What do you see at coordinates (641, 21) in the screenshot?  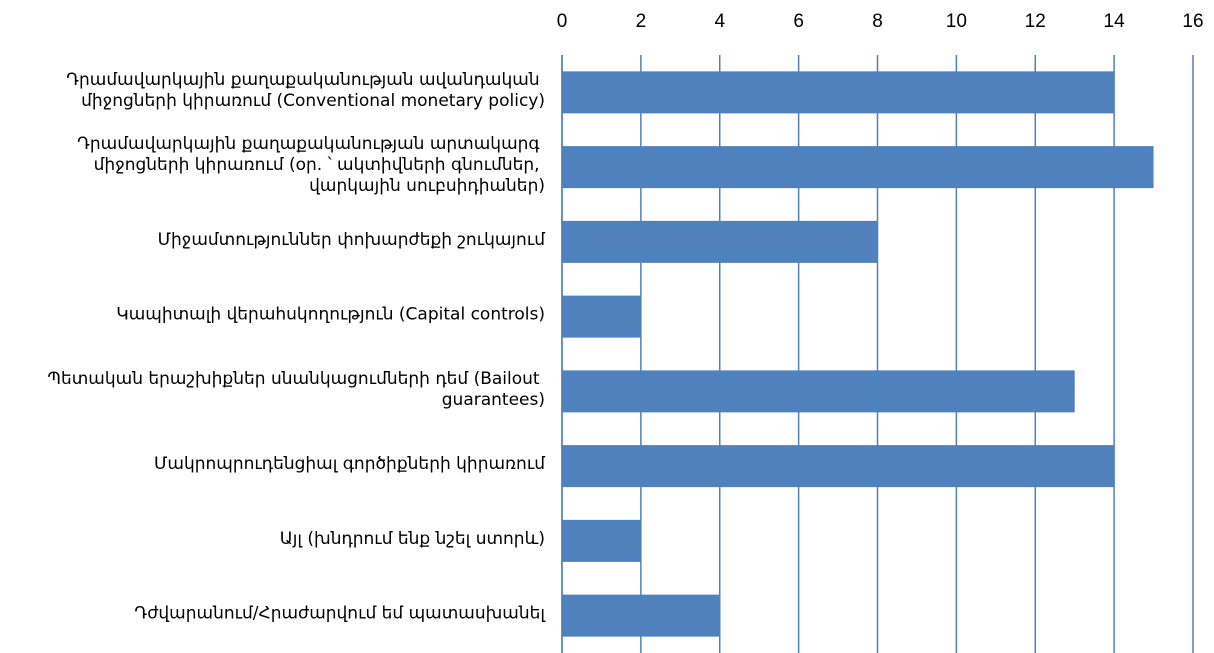 I see `x-tick-label: 2` at bounding box center [641, 21].